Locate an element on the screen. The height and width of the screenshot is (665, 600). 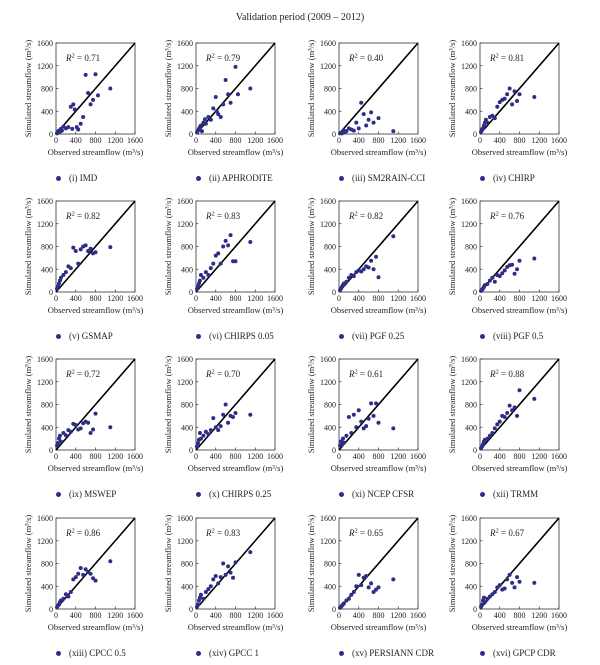
r2-annotation: R2 = 0.71 is located at coordinates (82, 58).